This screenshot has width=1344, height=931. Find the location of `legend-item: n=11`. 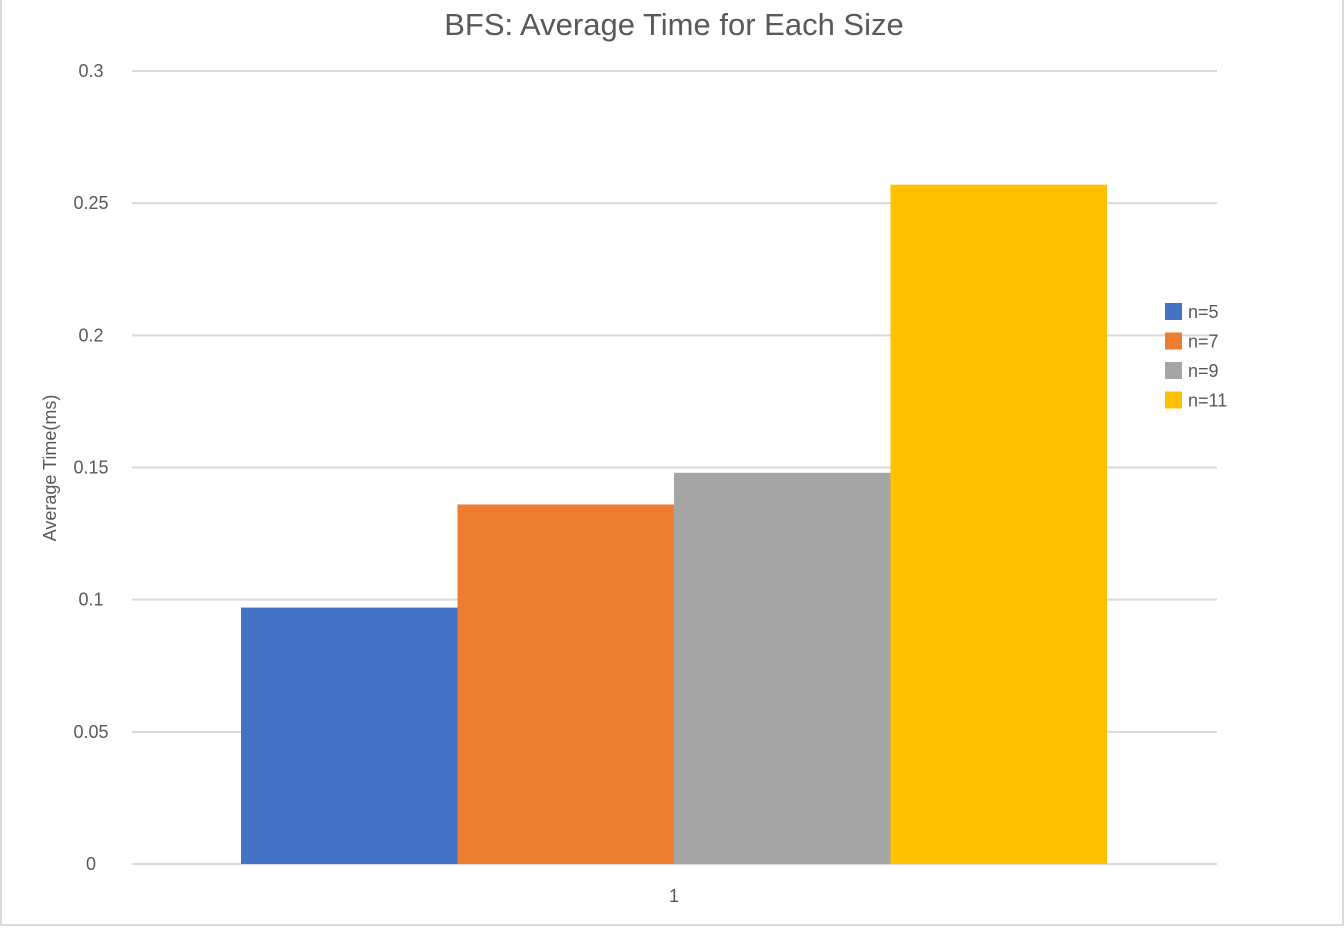

legend-item: n=11 is located at coordinates (1196, 401).